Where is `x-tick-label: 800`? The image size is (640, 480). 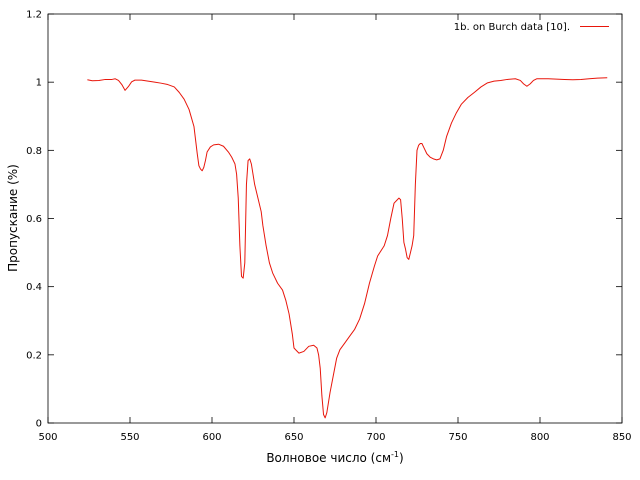 x-tick-label: 800 is located at coordinates (539, 437).